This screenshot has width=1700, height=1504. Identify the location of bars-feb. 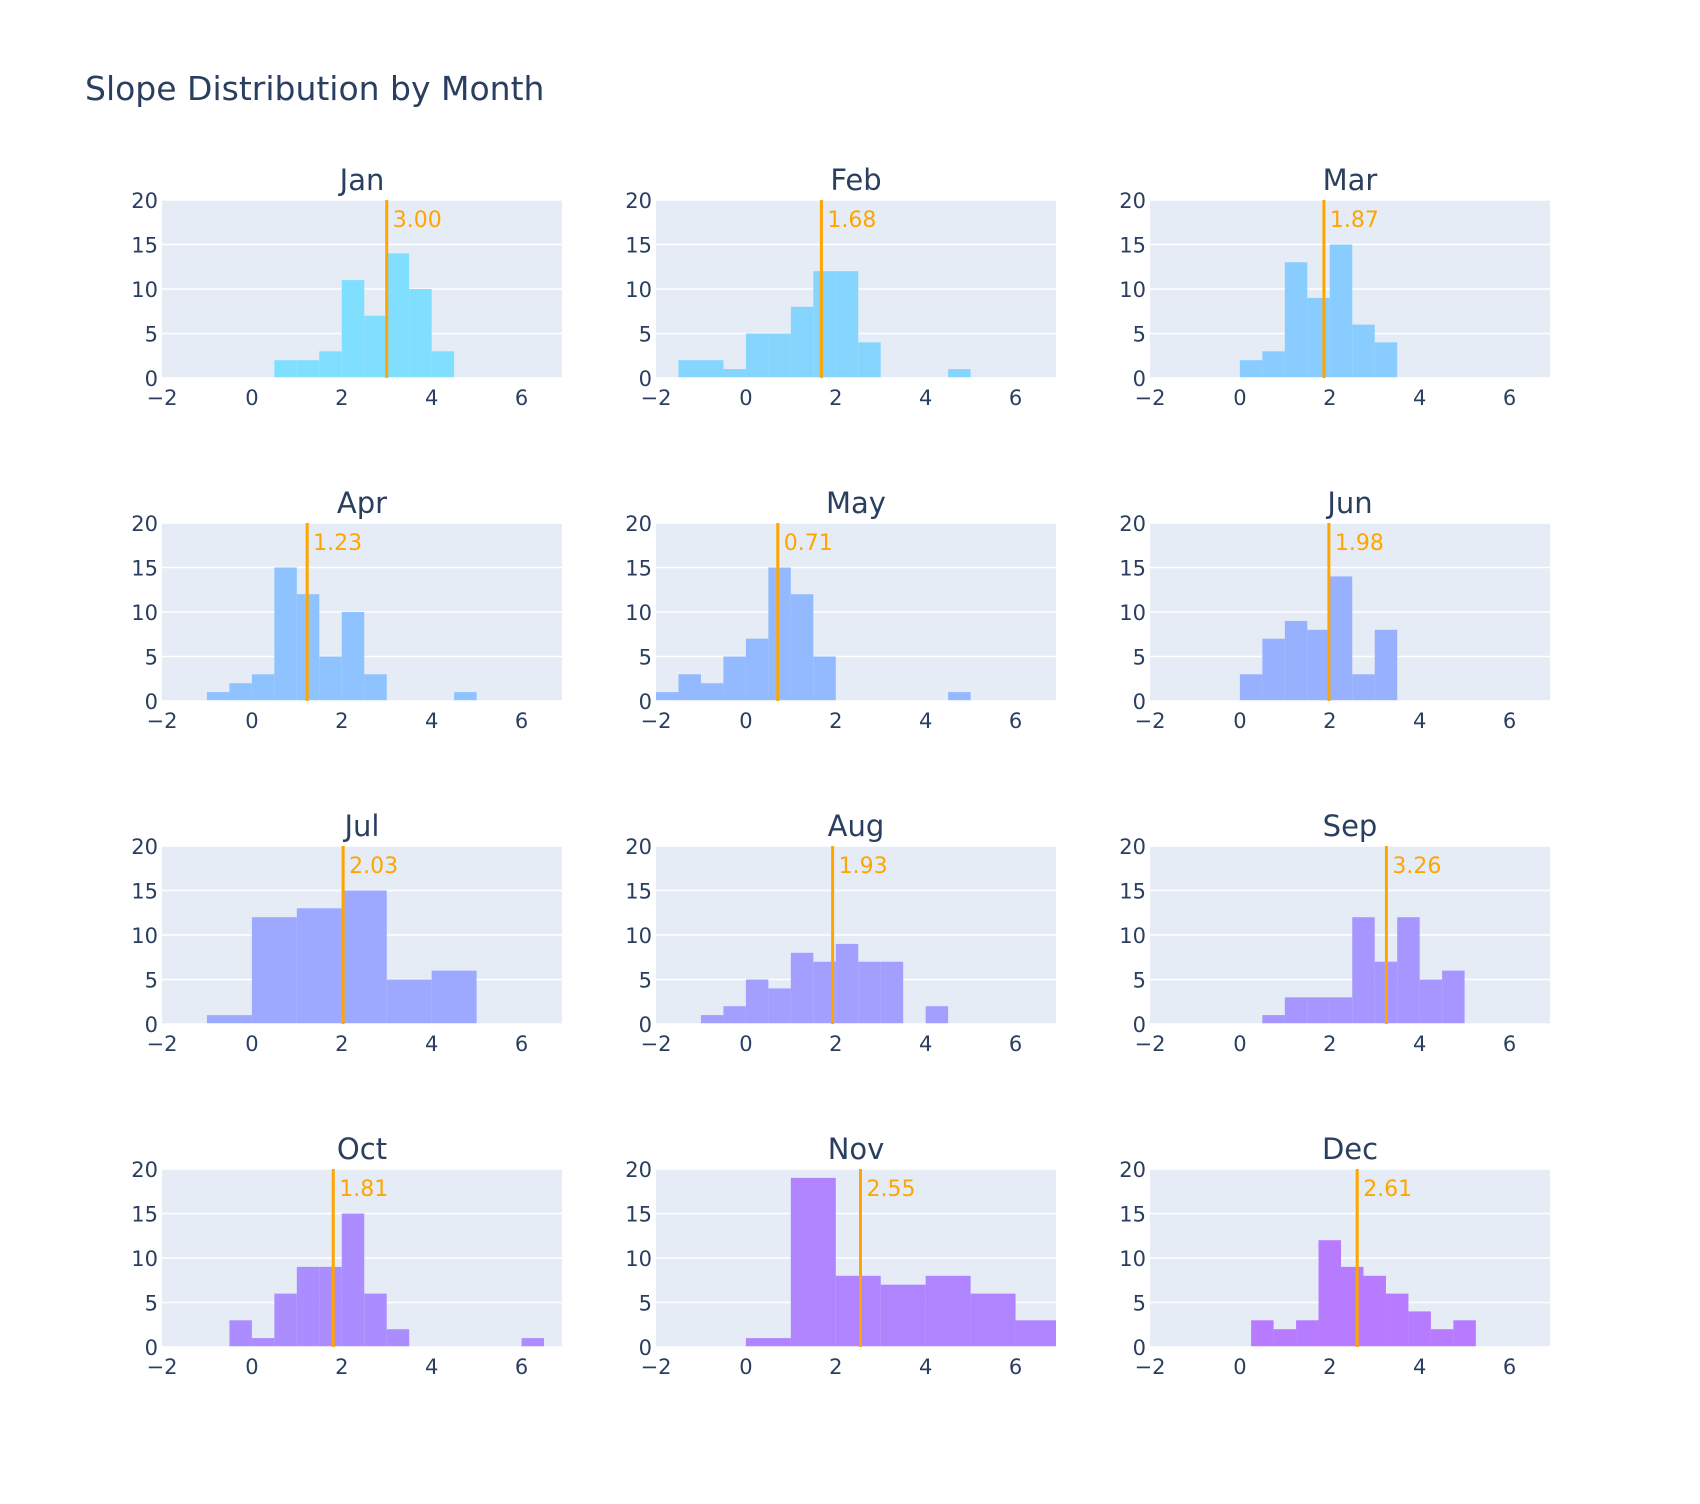
(824, 324).